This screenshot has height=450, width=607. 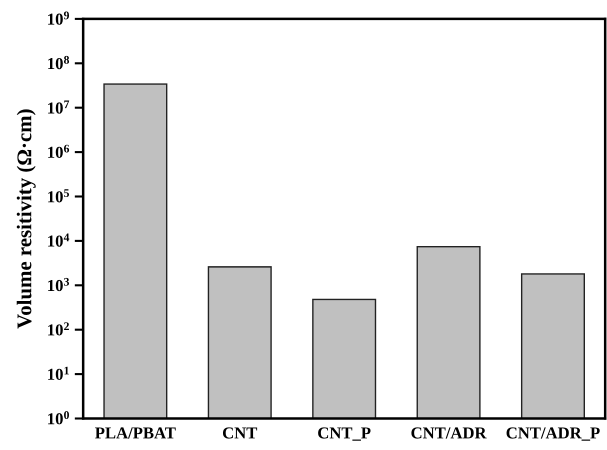 What do you see at coordinates (59, 285) in the screenshot?
I see `y-tick-label: 10$^{3}$` at bounding box center [59, 285].